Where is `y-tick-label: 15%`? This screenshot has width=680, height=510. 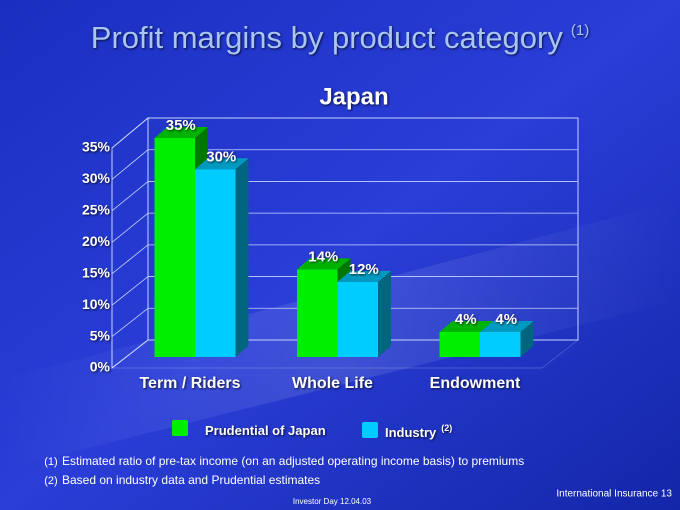 y-tick-label: 15% is located at coordinates (96, 272).